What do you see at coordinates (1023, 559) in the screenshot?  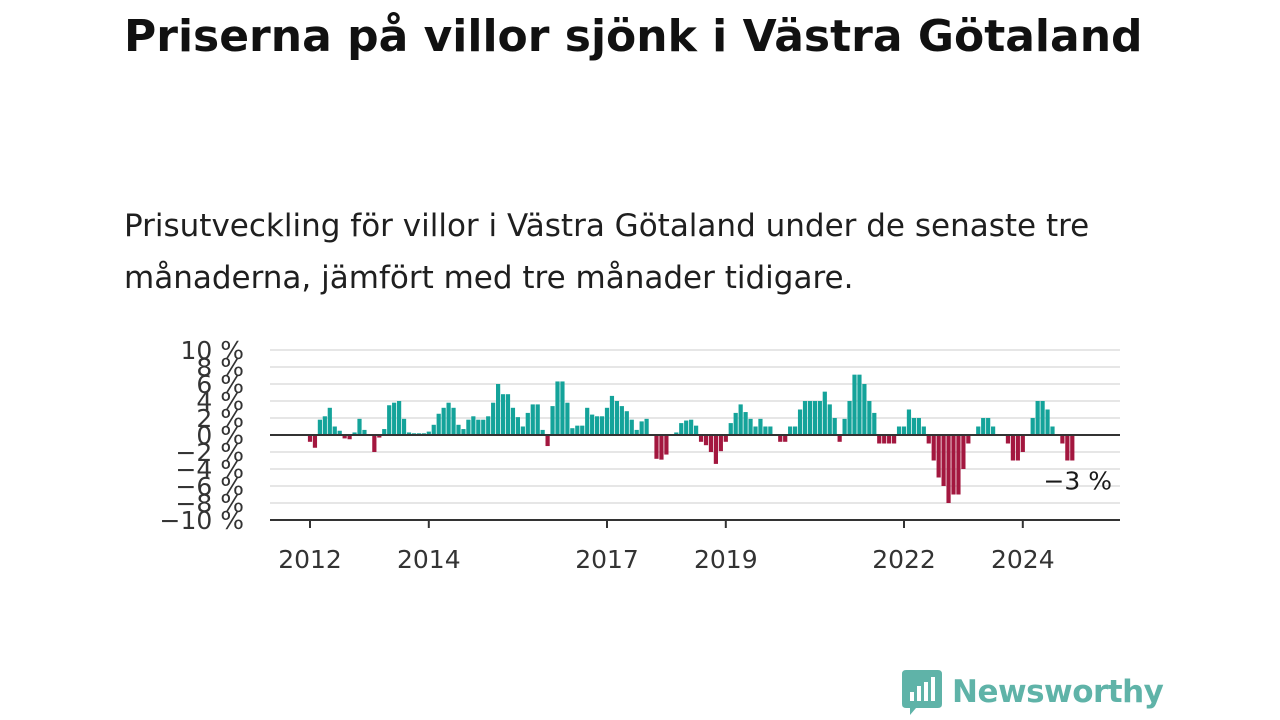 I see `x-tick-label: 2024` at bounding box center [1023, 559].